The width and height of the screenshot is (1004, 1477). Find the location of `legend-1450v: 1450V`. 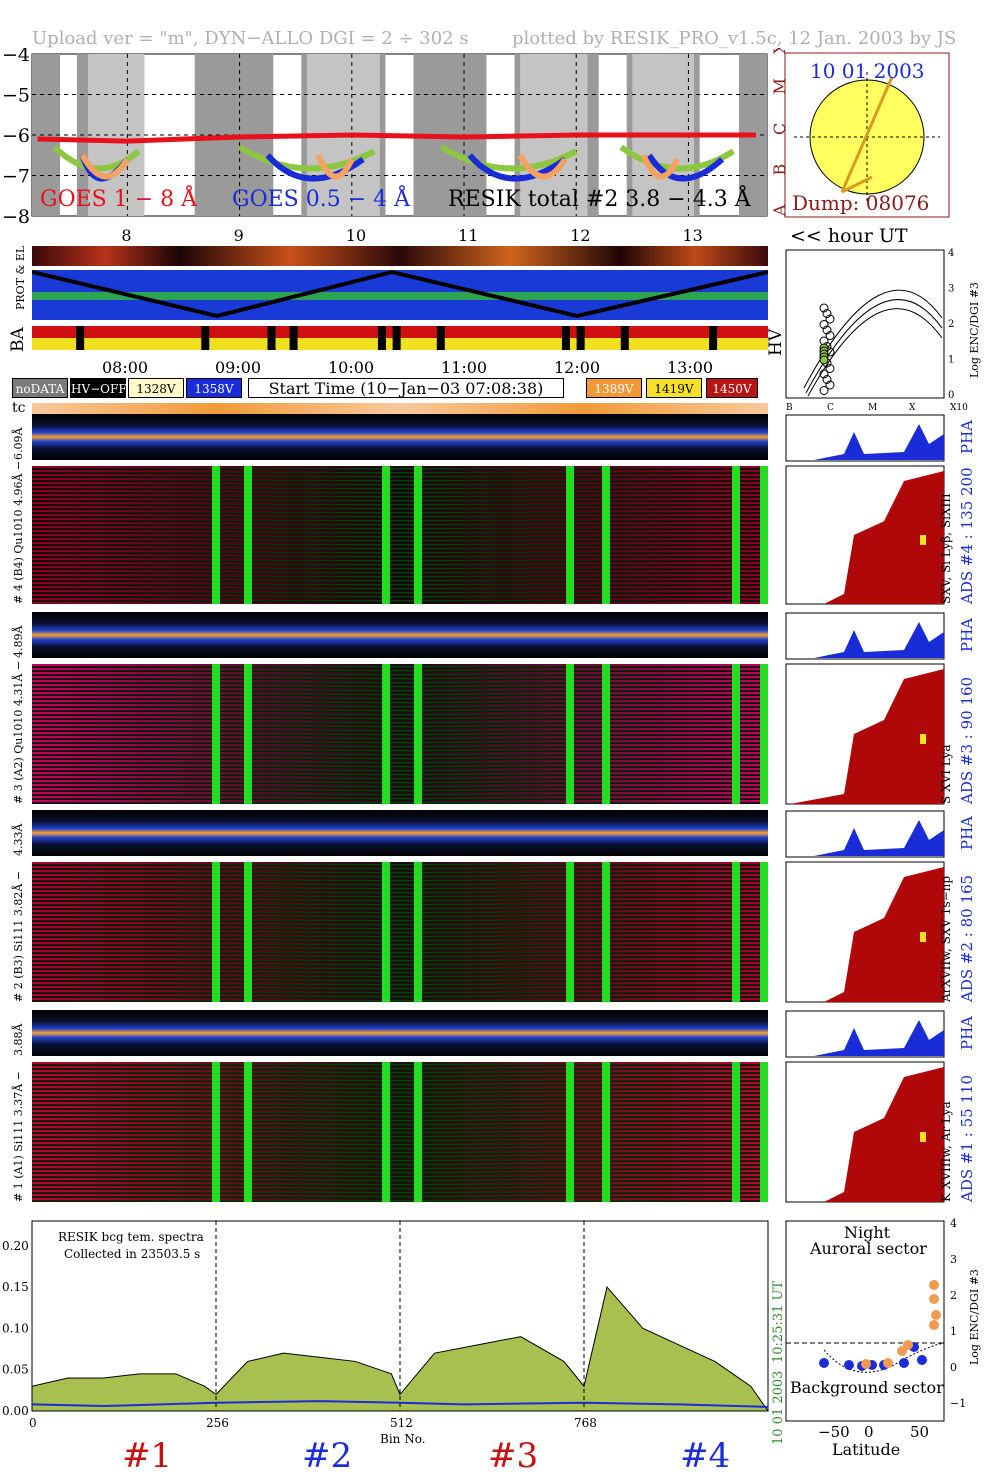

legend-1450v: 1450V is located at coordinates (732, 388).